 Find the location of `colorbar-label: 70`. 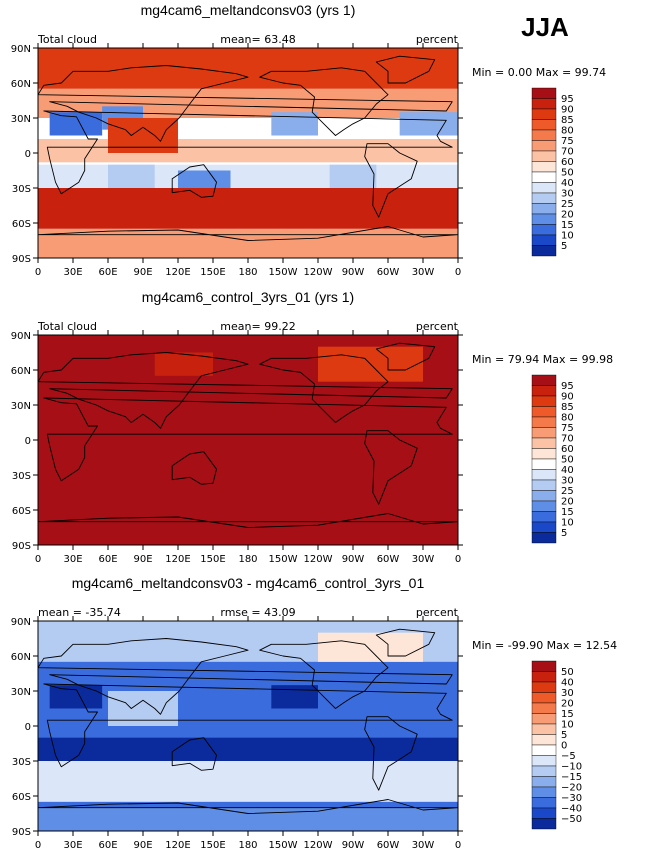

colorbar-label: 70 is located at coordinates (567, 439).